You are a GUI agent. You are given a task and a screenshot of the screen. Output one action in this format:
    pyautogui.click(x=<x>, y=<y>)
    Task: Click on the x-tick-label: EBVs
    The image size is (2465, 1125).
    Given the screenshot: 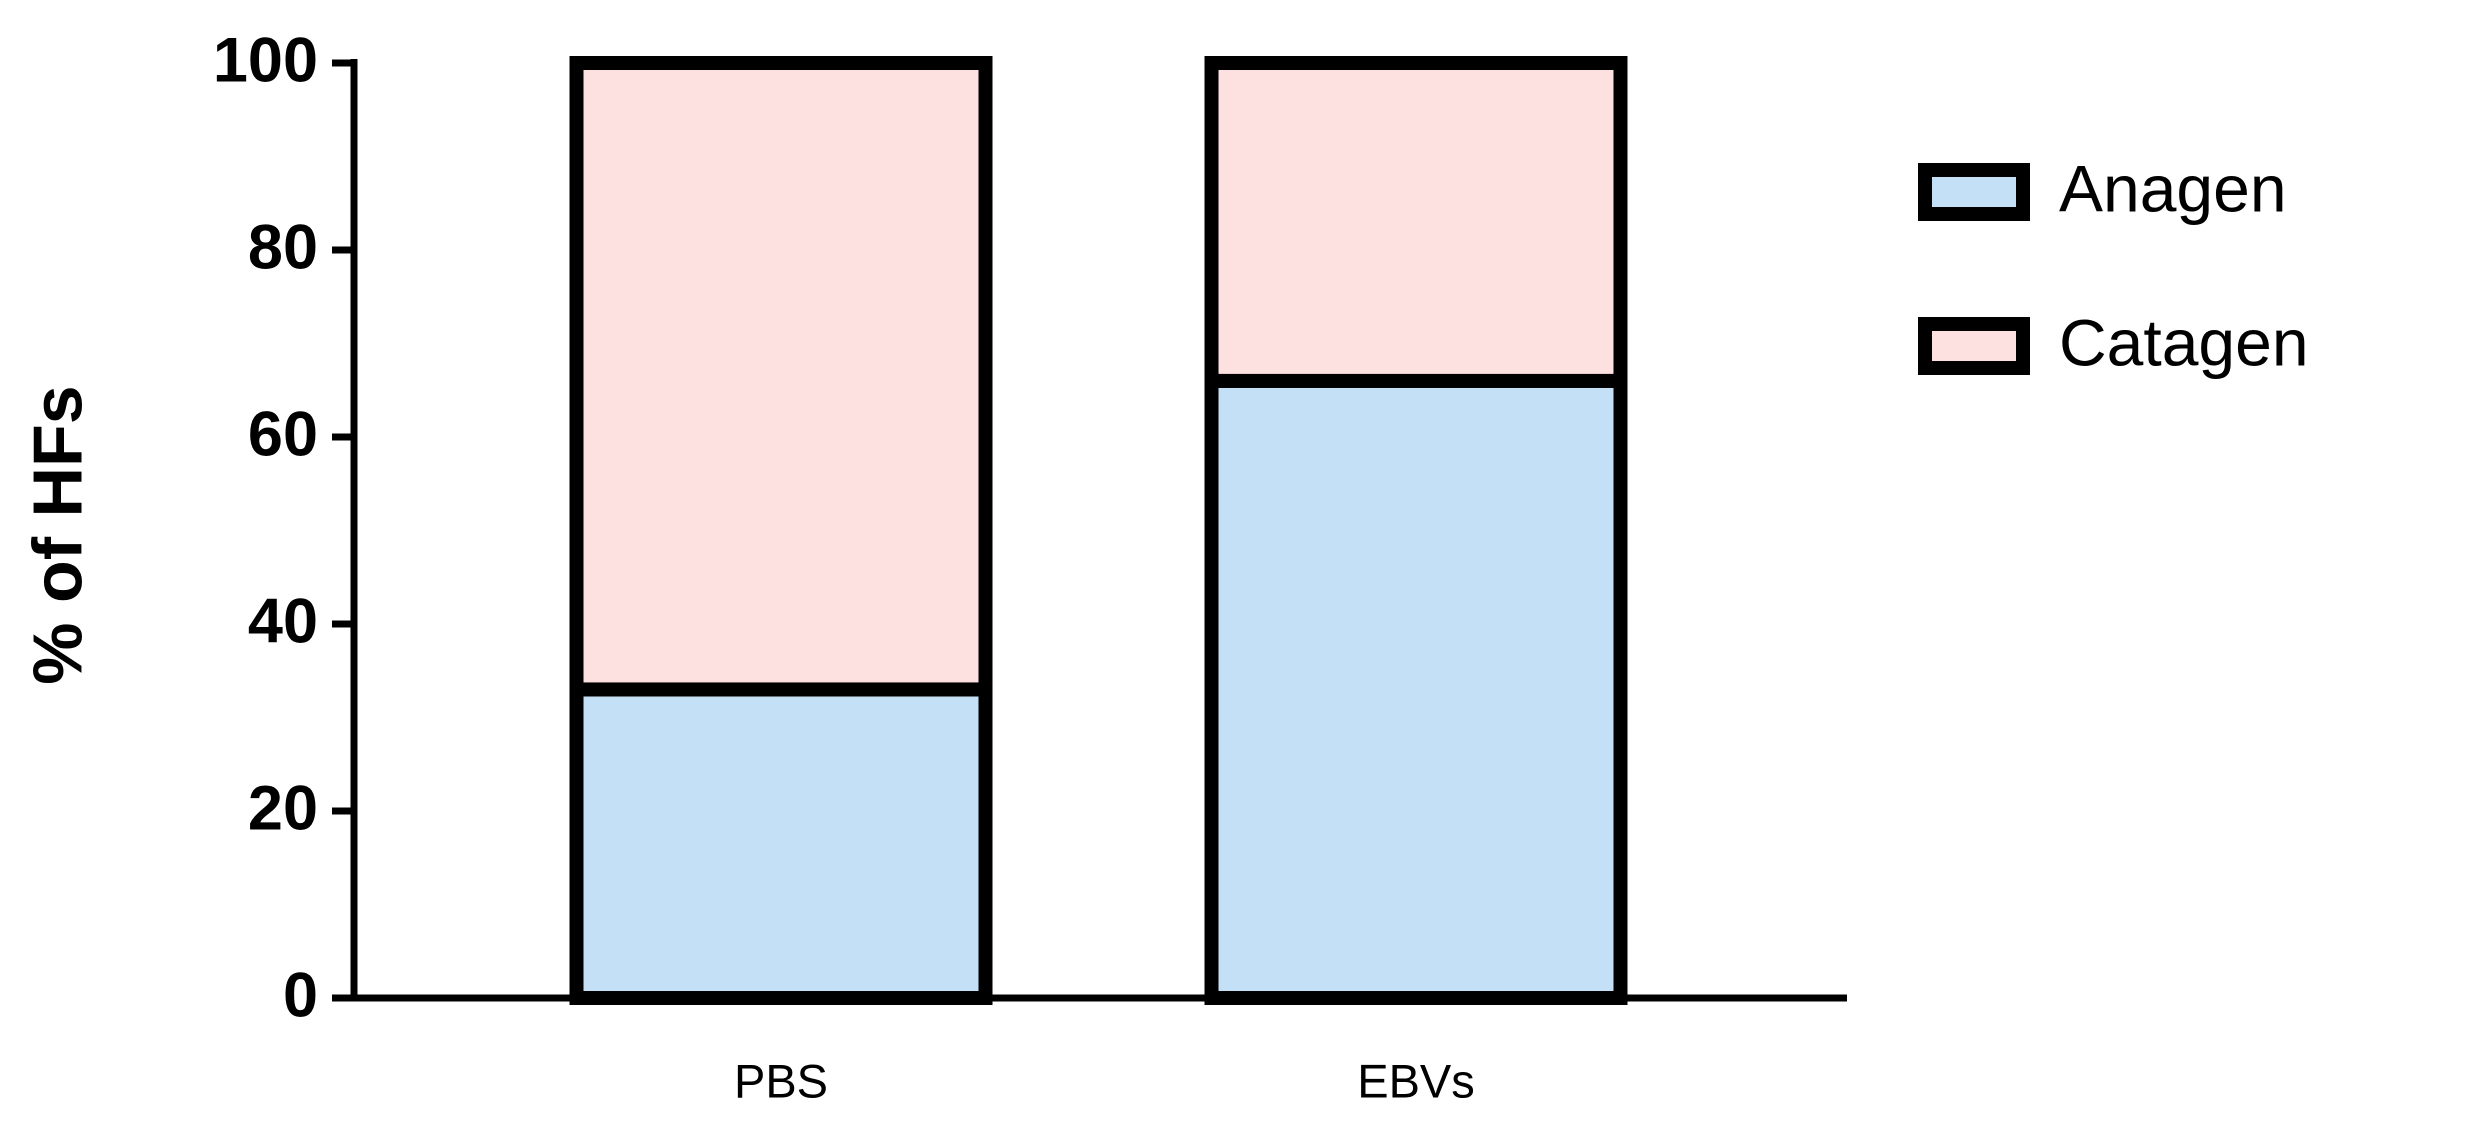 What is the action you would take?
    pyautogui.click(x=1416, y=1080)
    